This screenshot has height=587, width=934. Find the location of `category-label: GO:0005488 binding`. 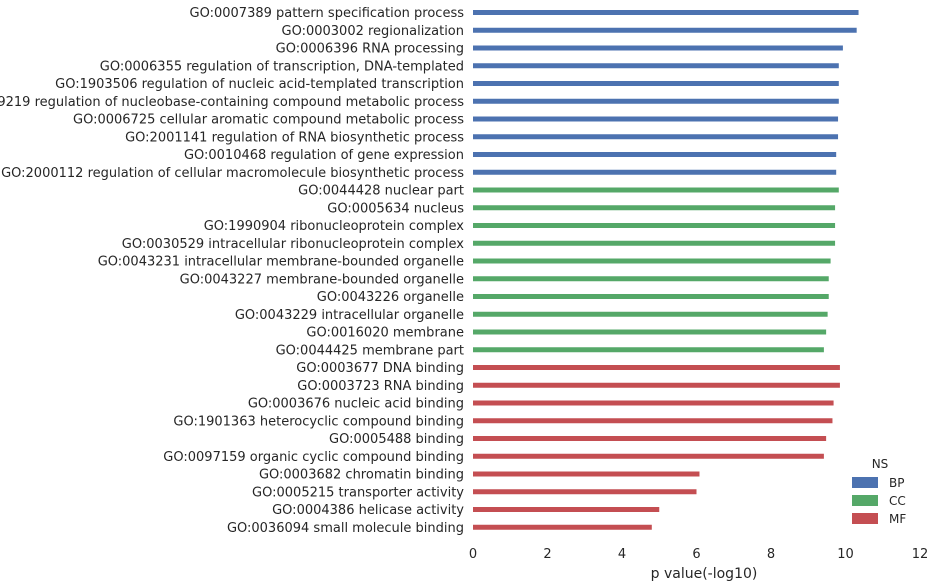

category-label: GO:0005488 binding is located at coordinates (396, 439).